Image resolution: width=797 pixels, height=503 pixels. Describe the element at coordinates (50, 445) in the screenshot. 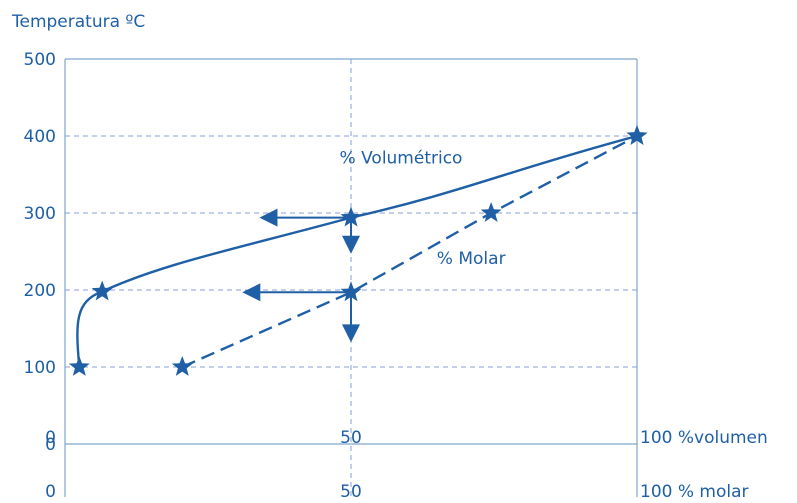

I see `y-tick-label: 0` at that location.